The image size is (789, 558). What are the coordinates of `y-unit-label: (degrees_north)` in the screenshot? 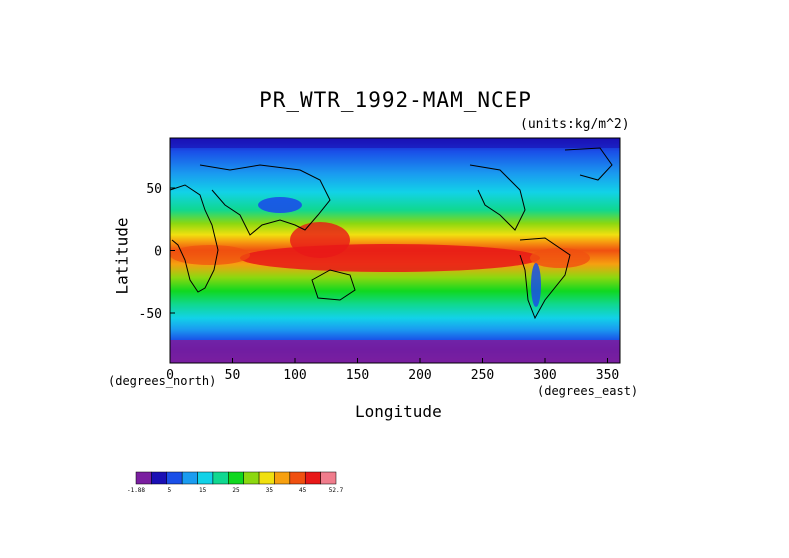 It's located at (162, 381).